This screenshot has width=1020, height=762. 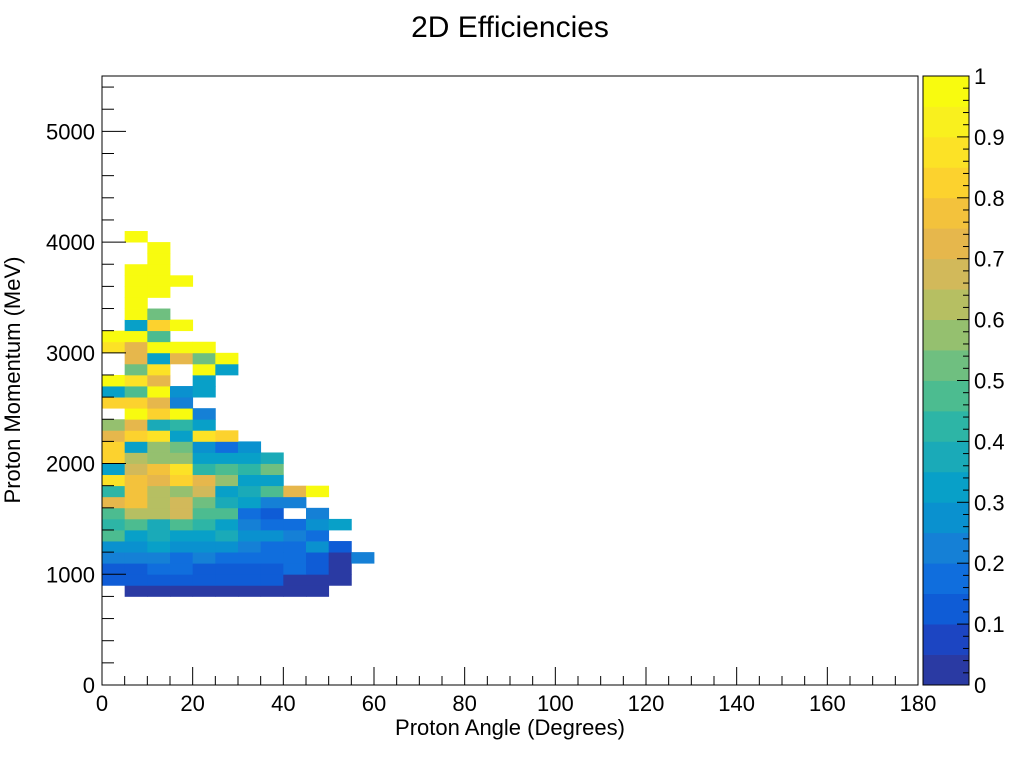 I want to click on colorbar-tick-label: 0.8, so click(x=989, y=198).